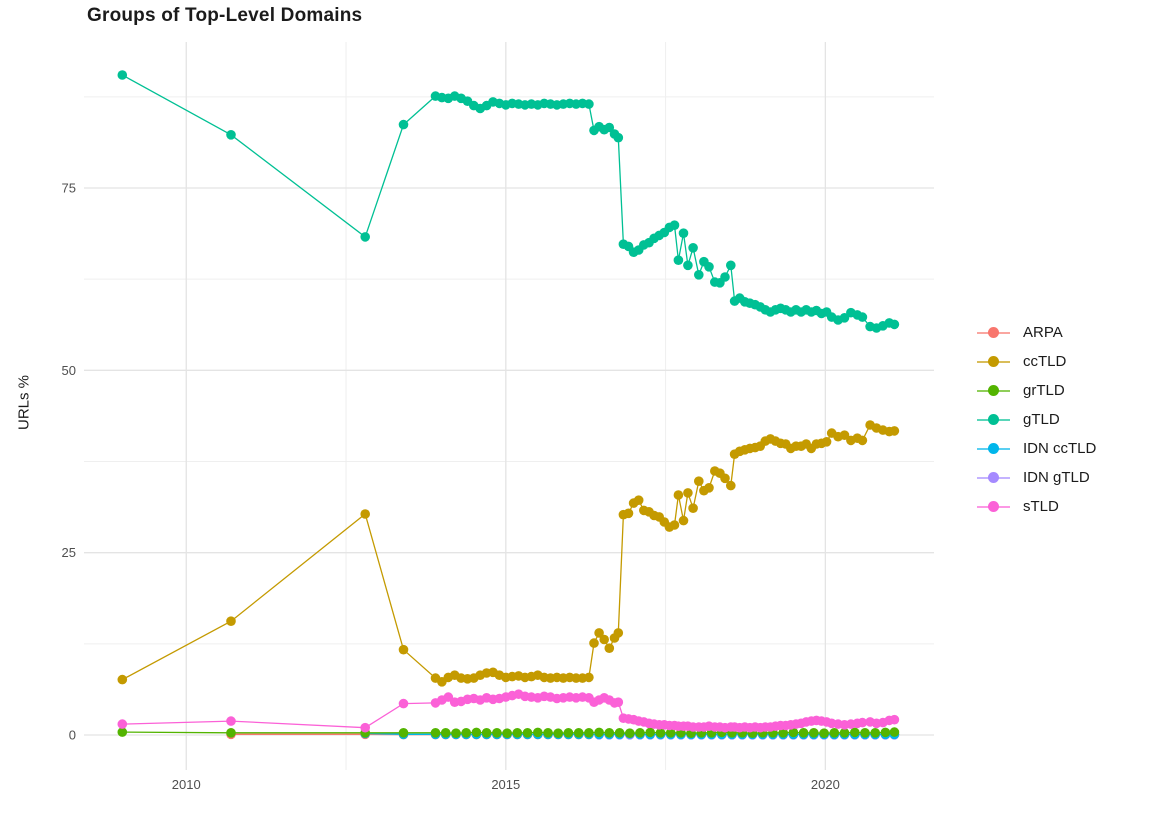 Image resolution: width=1164 pixels, height=827 pixels. I want to click on series-sTLD, so click(508, 711).